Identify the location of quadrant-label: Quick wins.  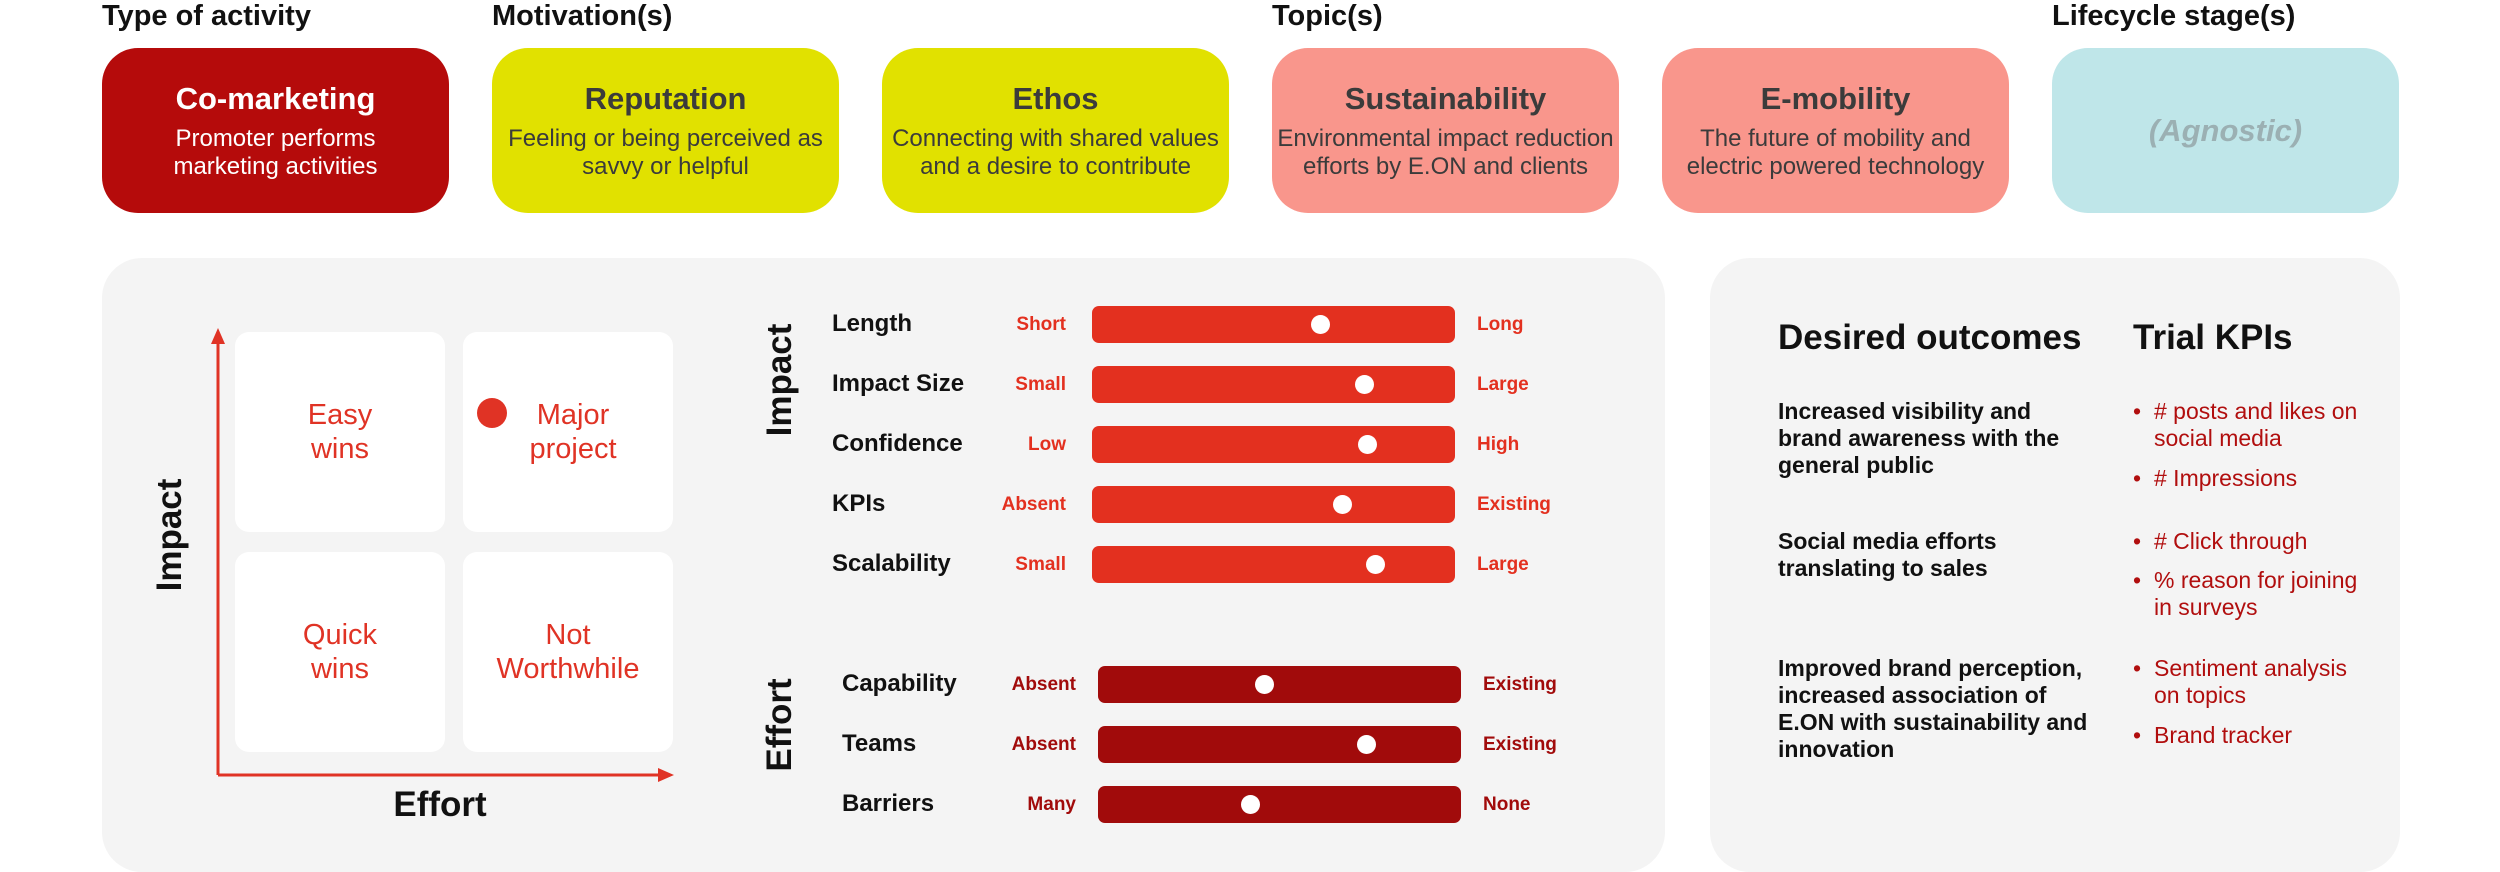
(340, 652).